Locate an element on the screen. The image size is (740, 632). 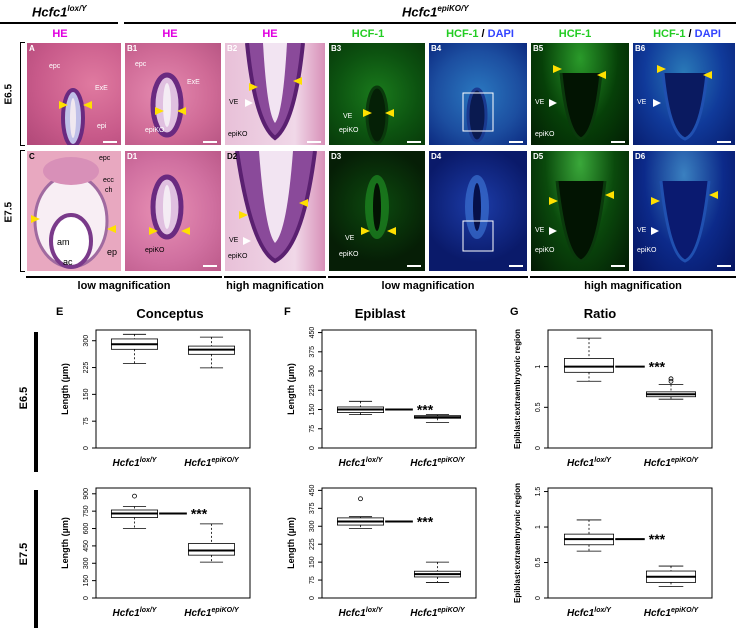
graph-title-conceptus: Conceptus is located at coordinates (170, 313).